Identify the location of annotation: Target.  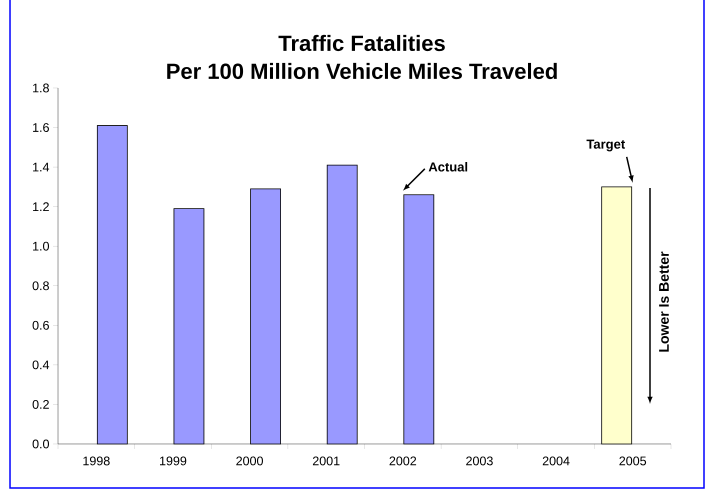
(606, 146).